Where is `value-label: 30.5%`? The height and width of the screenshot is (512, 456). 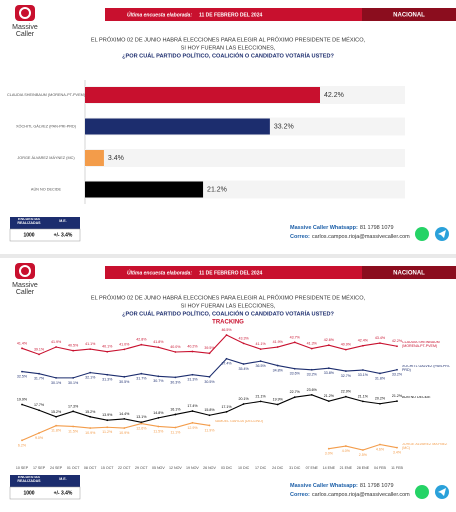
value-label: 30.5% is located at coordinates (124, 382).